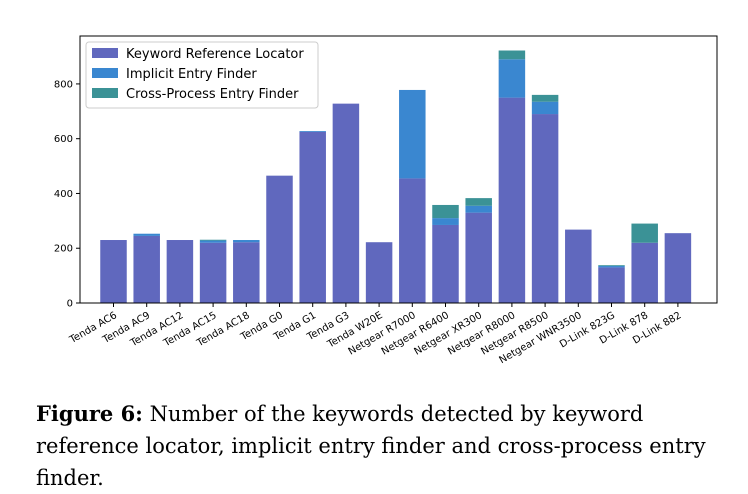  Describe the element at coordinates (63, 249) in the screenshot. I see `y-tick-label: 200` at that location.